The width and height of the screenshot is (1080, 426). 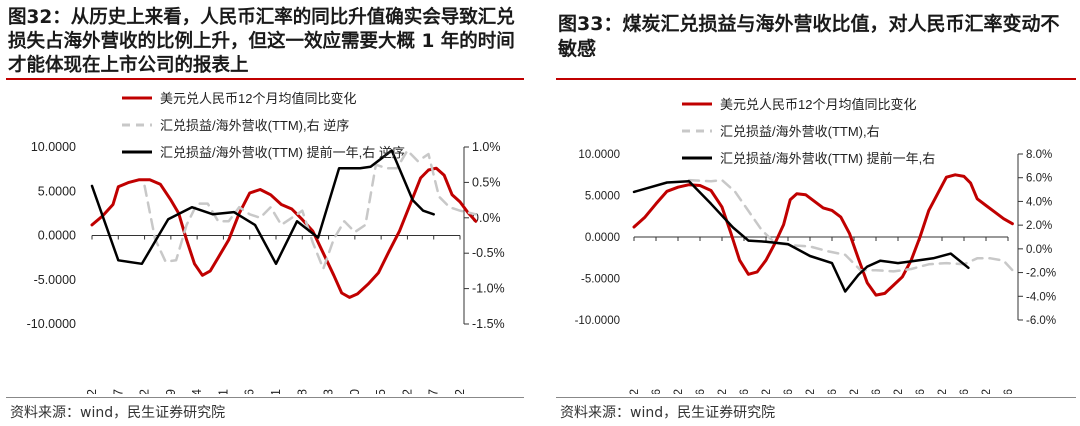 I want to click on right-axis-tick-label: 0.5%, so click(x=486, y=182).